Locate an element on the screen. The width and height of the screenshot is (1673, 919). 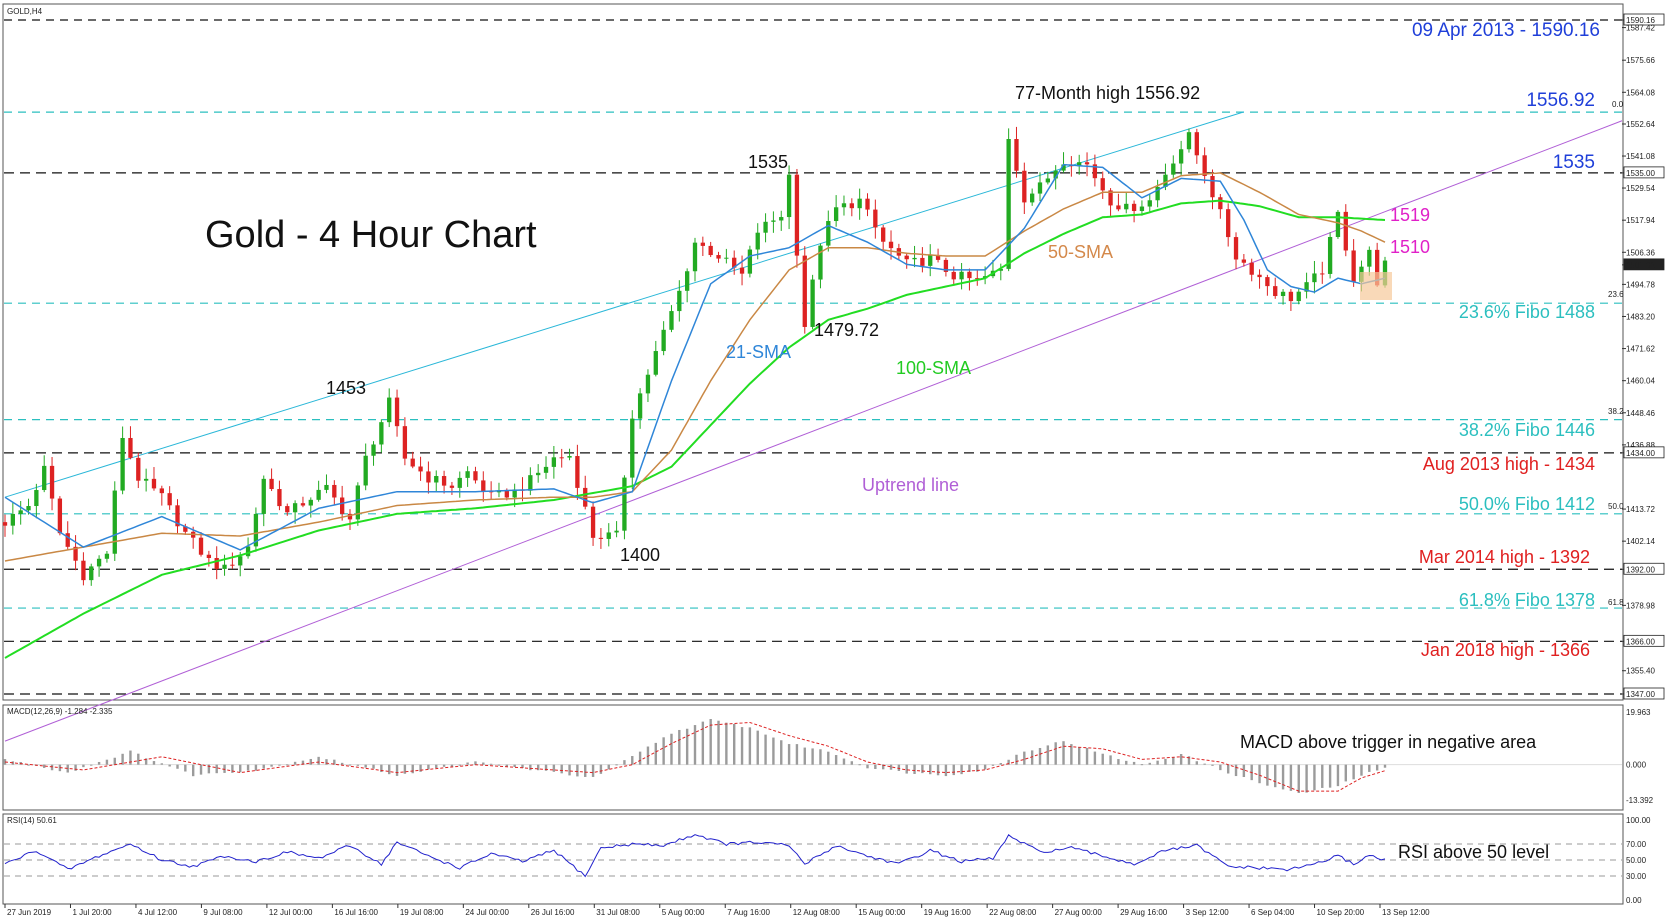
time-tick-label: 27 Aug 00:00 is located at coordinates (1079, 912).